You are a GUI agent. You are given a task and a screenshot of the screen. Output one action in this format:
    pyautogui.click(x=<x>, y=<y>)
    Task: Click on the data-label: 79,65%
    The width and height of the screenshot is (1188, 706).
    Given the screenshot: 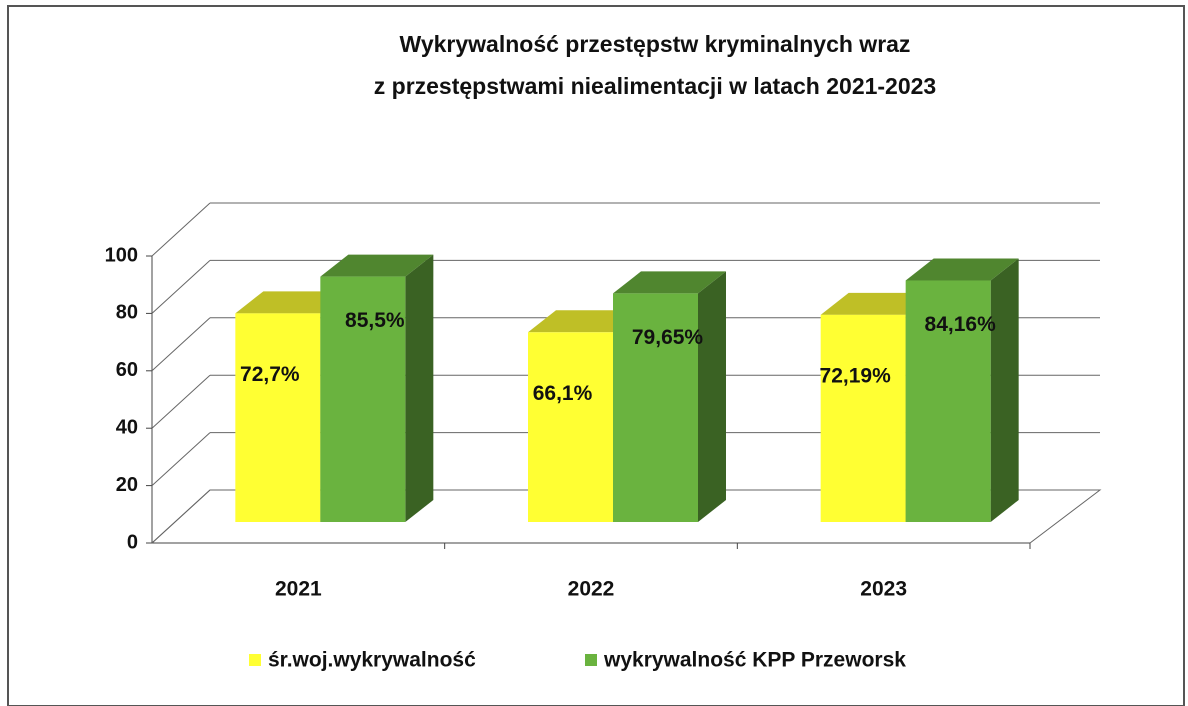 What is the action you would take?
    pyautogui.click(x=668, y=337)
    